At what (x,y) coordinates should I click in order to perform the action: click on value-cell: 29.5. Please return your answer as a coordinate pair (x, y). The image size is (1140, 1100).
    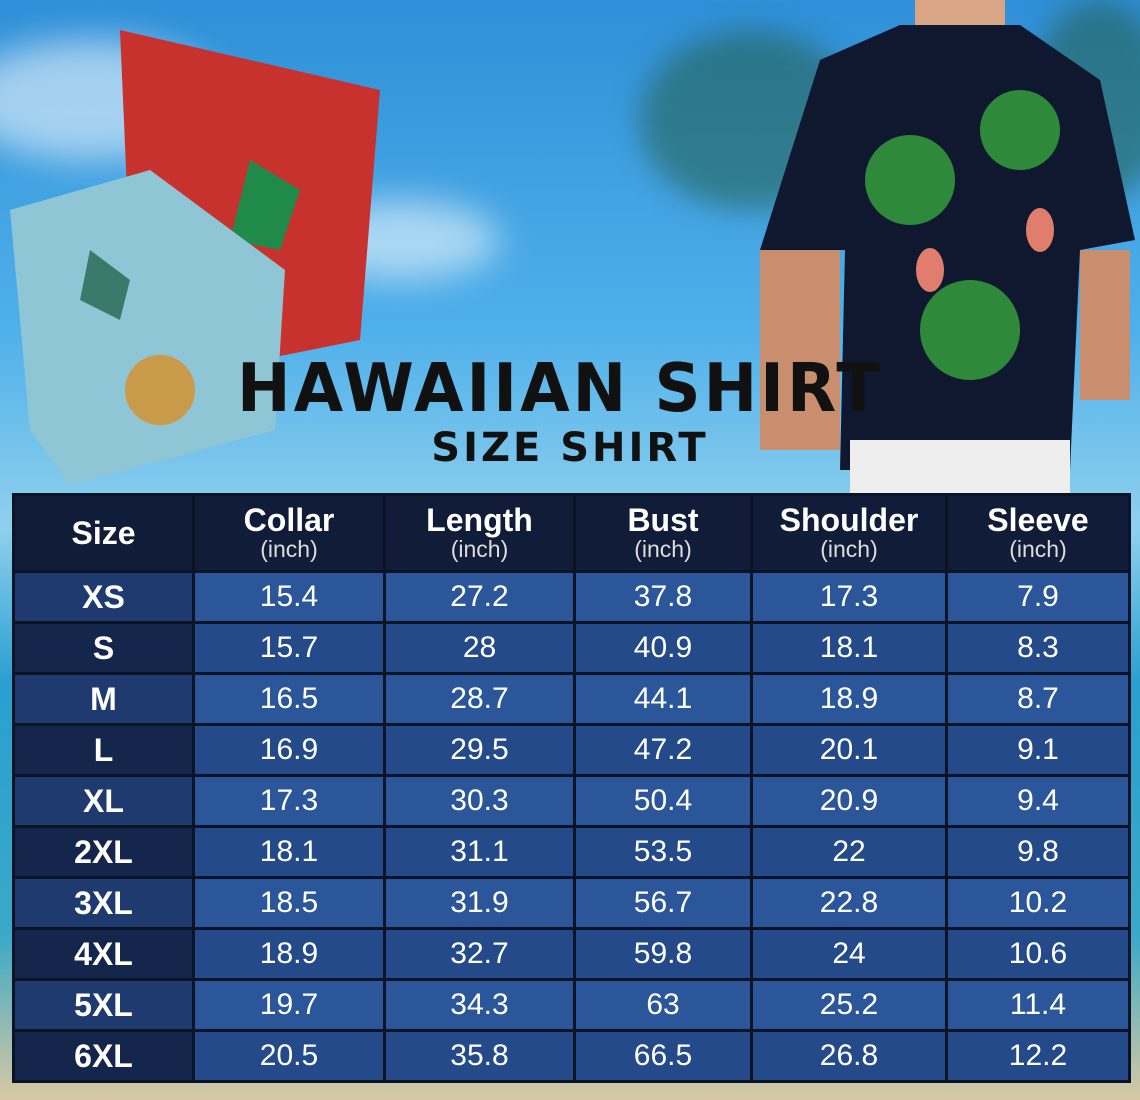
    Looking at the image, I should click on (479, 750).